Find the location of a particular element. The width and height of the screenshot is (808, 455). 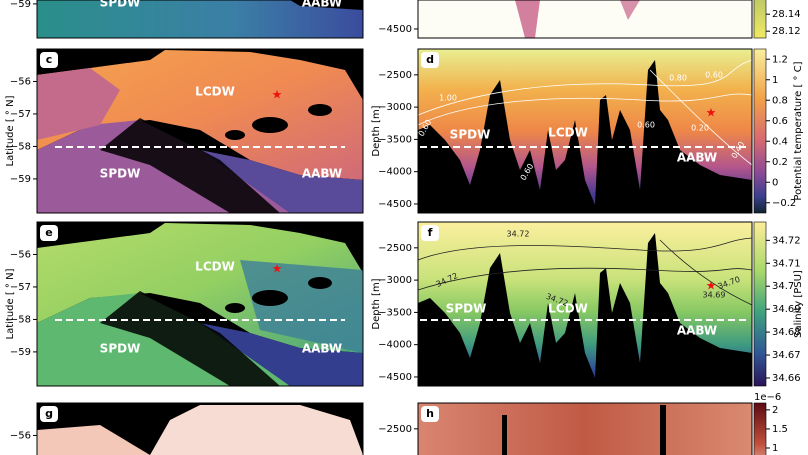

colorbar-tick-label: 34.67 is located at coordinates (786, 355).